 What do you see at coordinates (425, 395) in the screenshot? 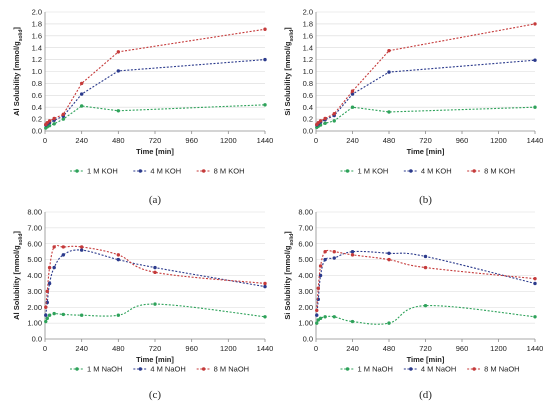
I see `panel-label: (d)` at bounding box center [425, 395].